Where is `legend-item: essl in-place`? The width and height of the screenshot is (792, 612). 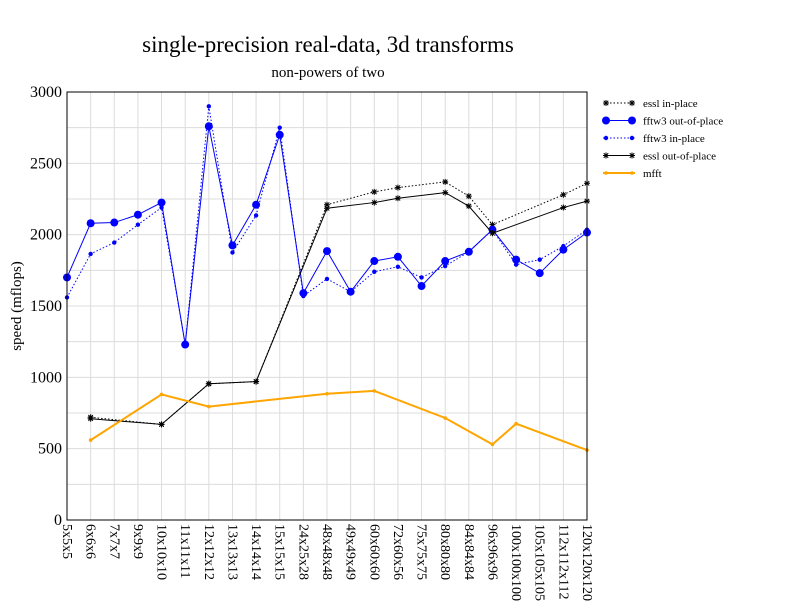 legend-item: essl in-place is located at coordinates (650, 104).